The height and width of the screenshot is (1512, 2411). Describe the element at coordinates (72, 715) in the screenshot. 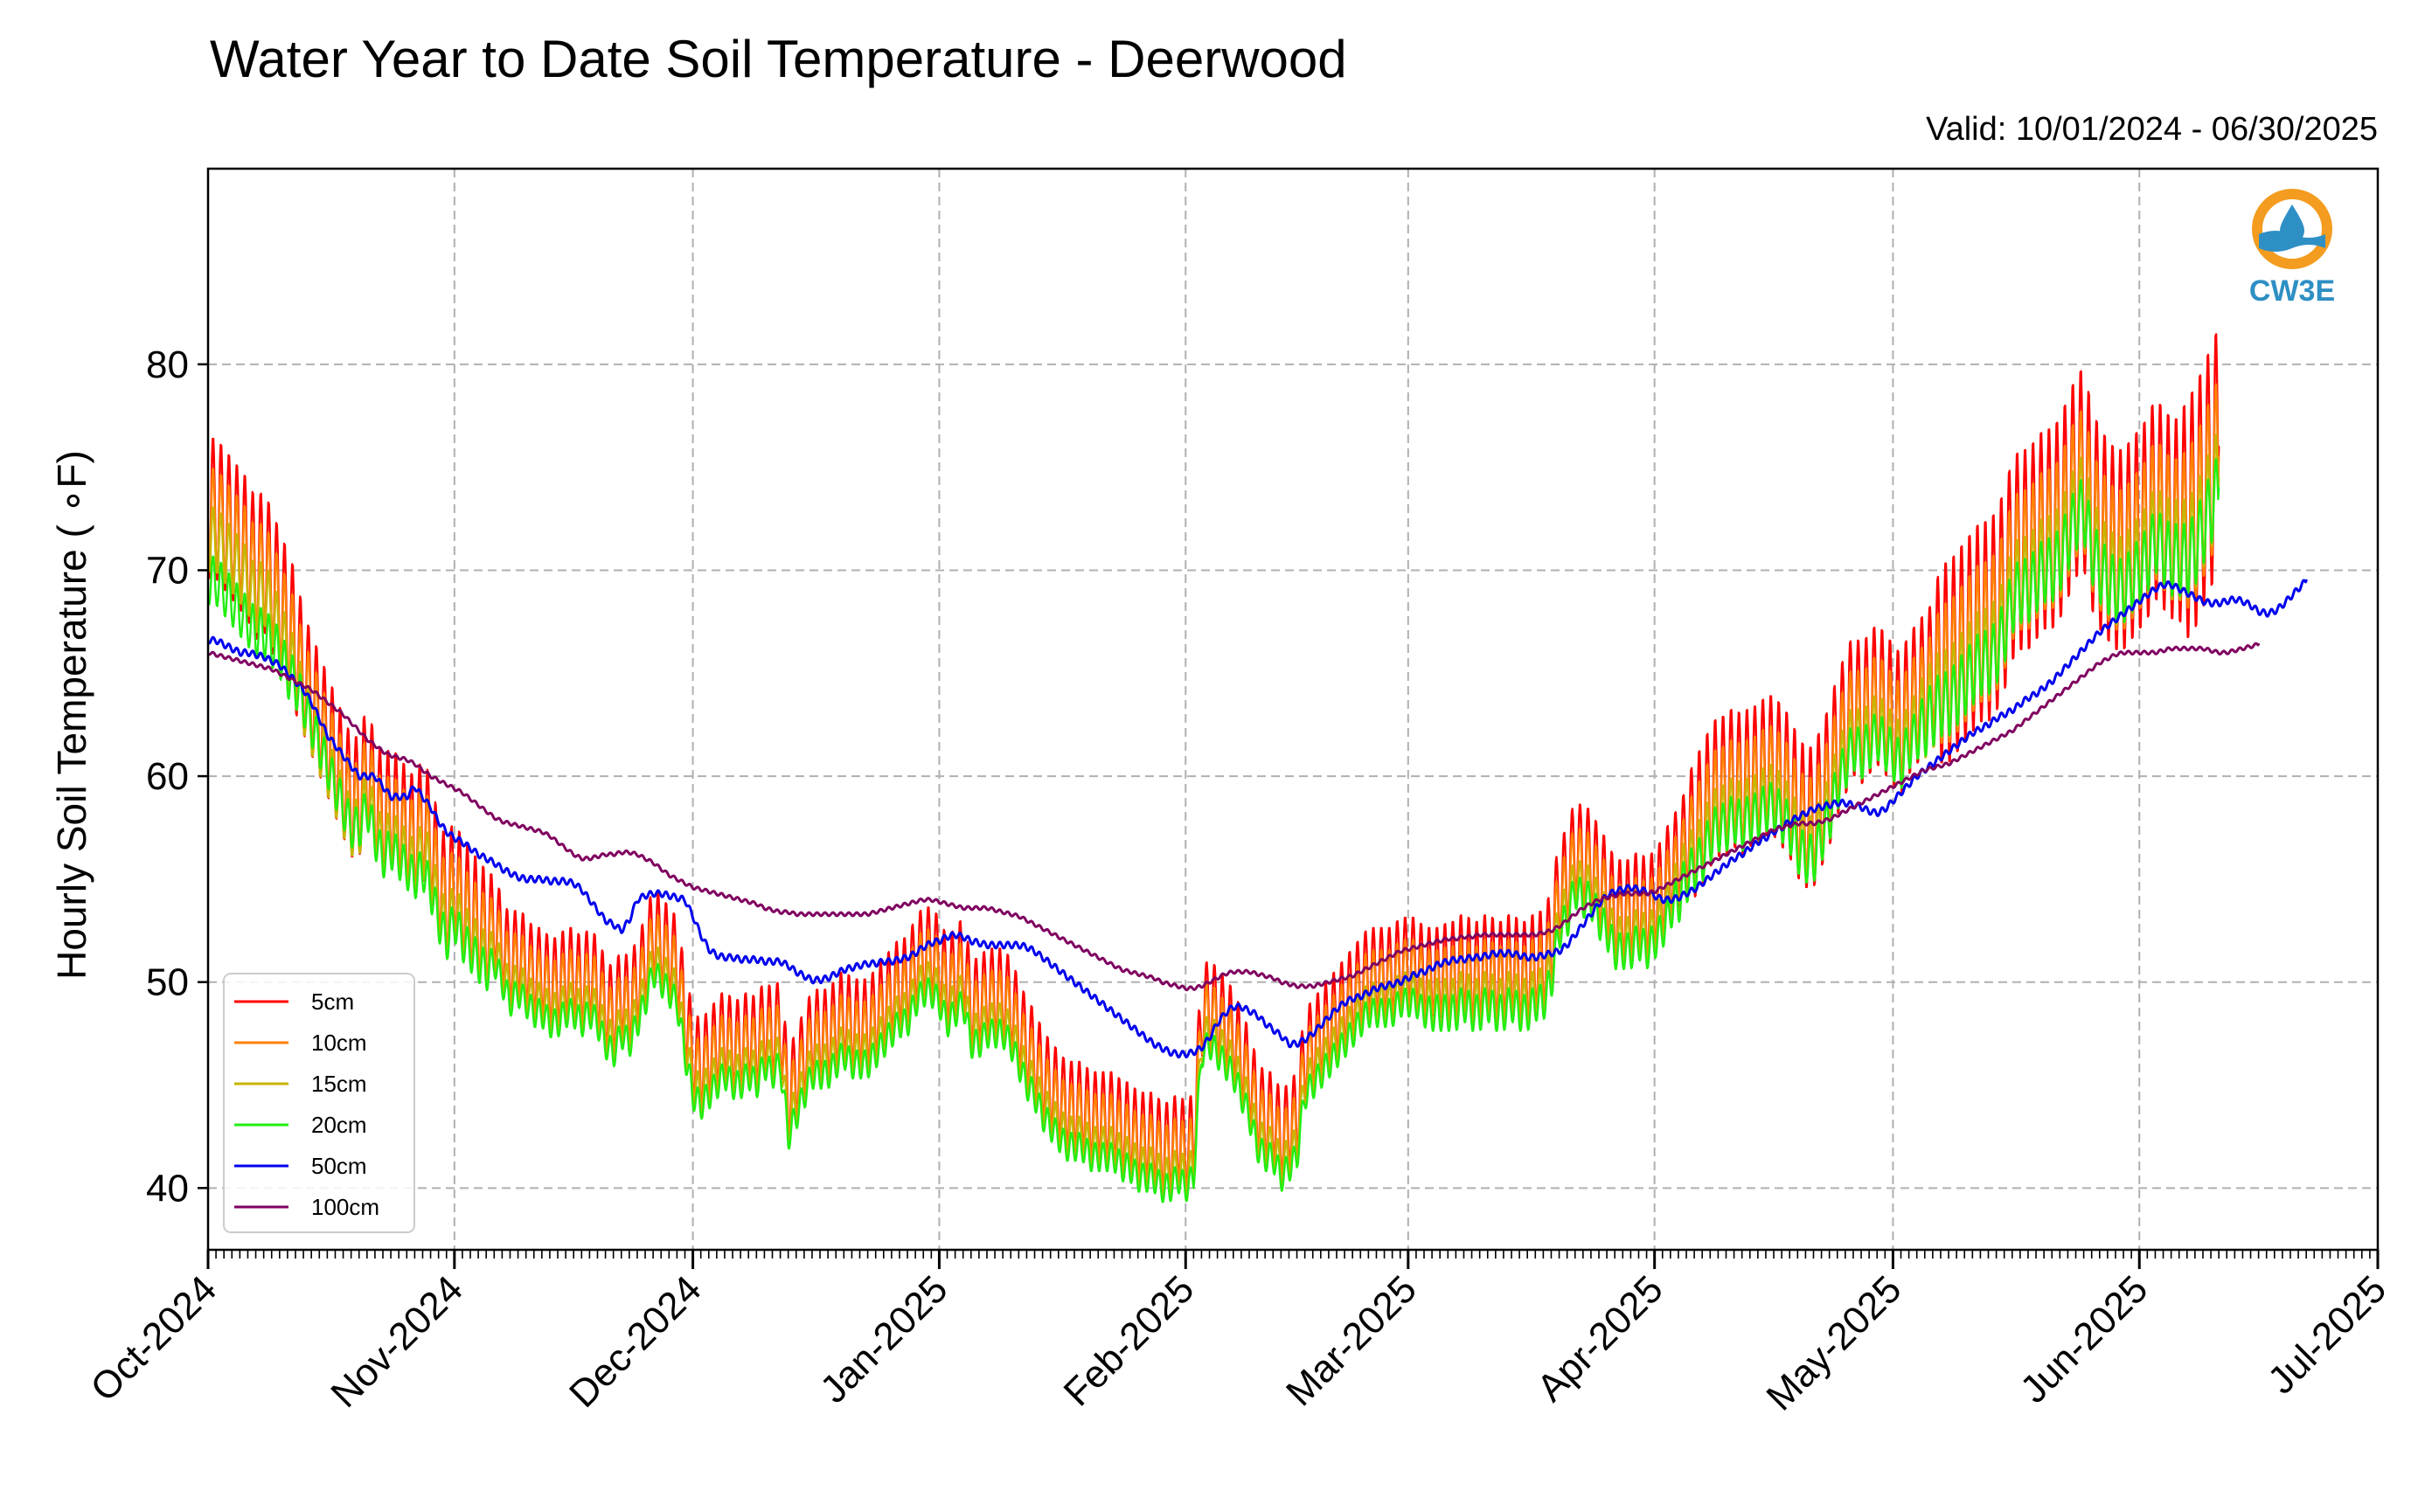

I see `y-axis-label: Hourly Soil Temperature ( ∘F)` at that location.